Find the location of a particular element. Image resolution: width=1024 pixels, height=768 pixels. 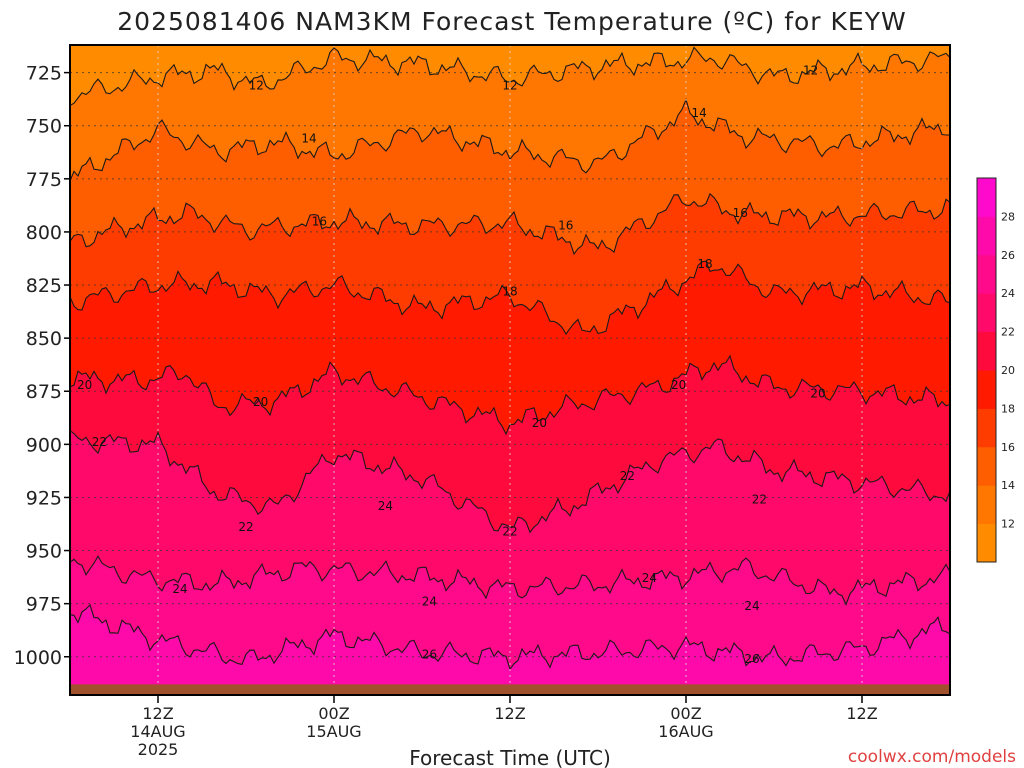

y-tick-label: 900 is located at coordinates (44, 445).